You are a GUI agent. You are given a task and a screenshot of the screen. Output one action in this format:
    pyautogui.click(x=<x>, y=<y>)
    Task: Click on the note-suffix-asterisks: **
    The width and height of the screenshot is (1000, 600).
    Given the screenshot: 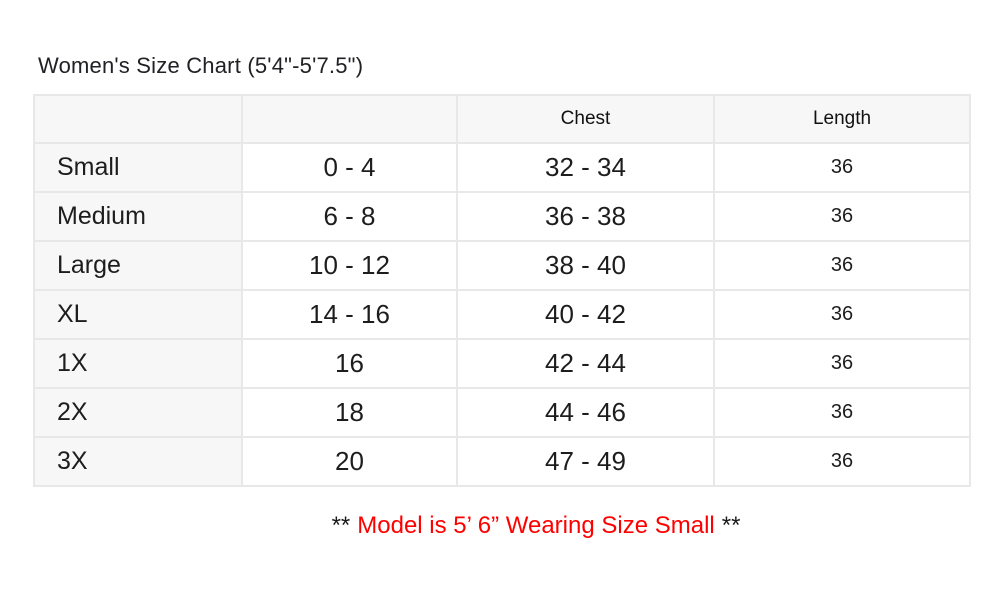 What is the action you would take?
    pyautogui.click(x=731, y=525)
    